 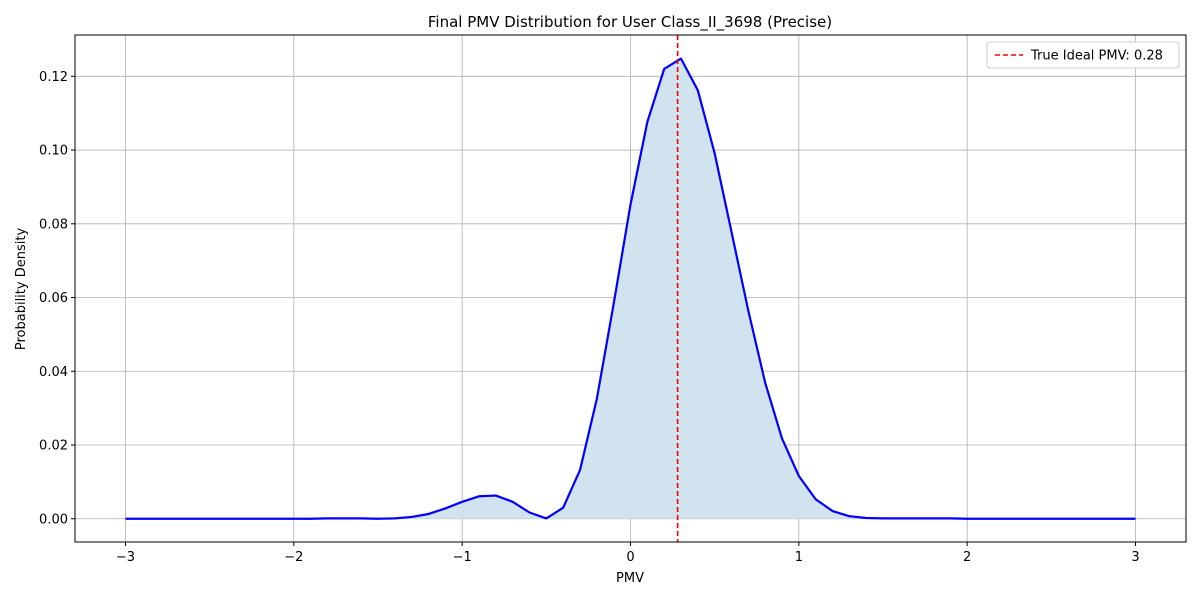 What do you see at coordinates (967, 557) in the screenshot?
I see `x-tick-label: 2` at bounding box center [967, 557].